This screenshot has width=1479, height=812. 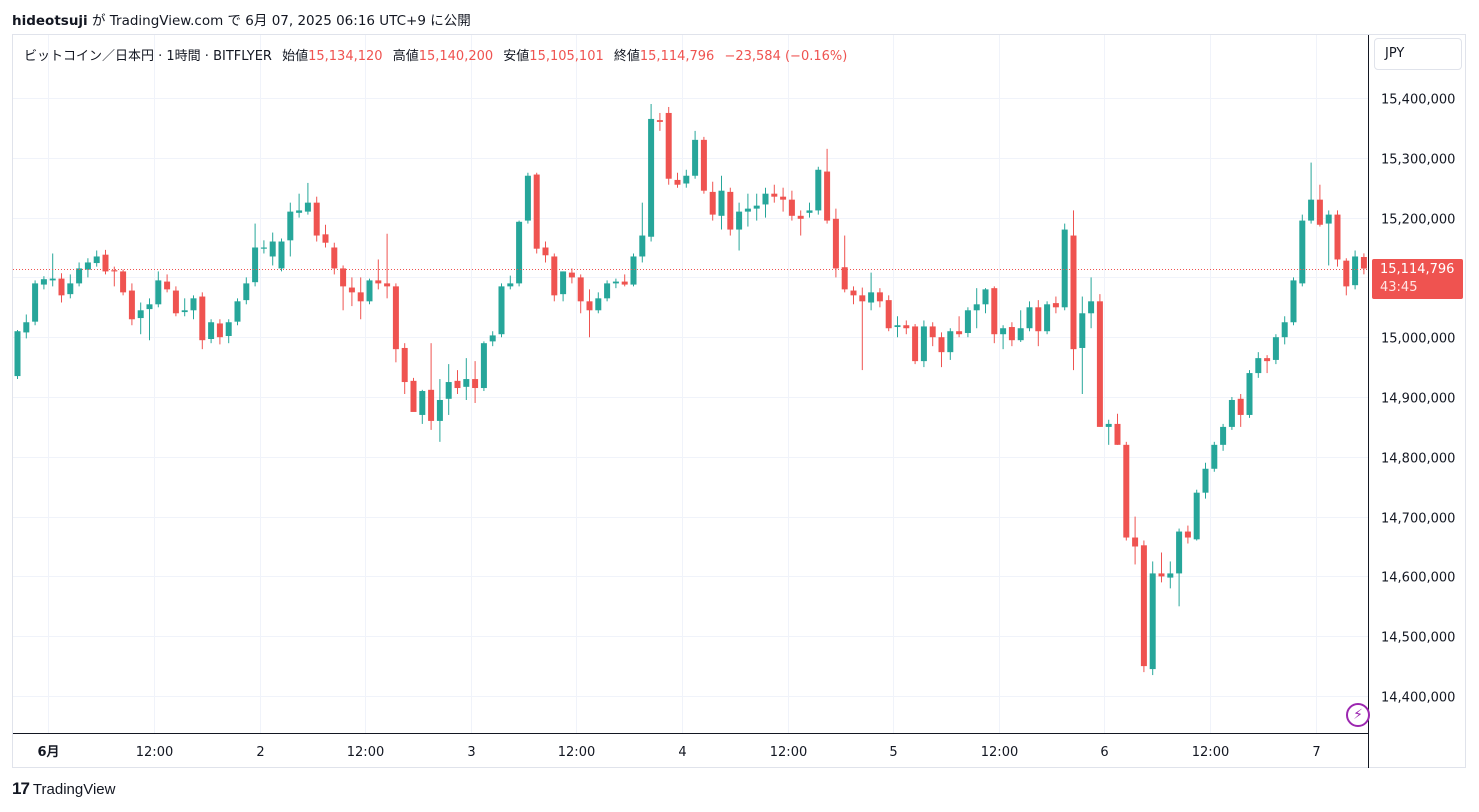 What do you see at coordinates (50, 21) in the screenshot?
I see `author-name: hideotsuji` at bounding box center [50, 21].